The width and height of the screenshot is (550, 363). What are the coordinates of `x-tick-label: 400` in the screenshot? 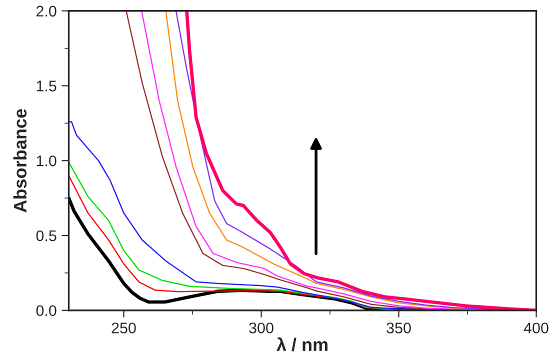 It's located at (536, 328).